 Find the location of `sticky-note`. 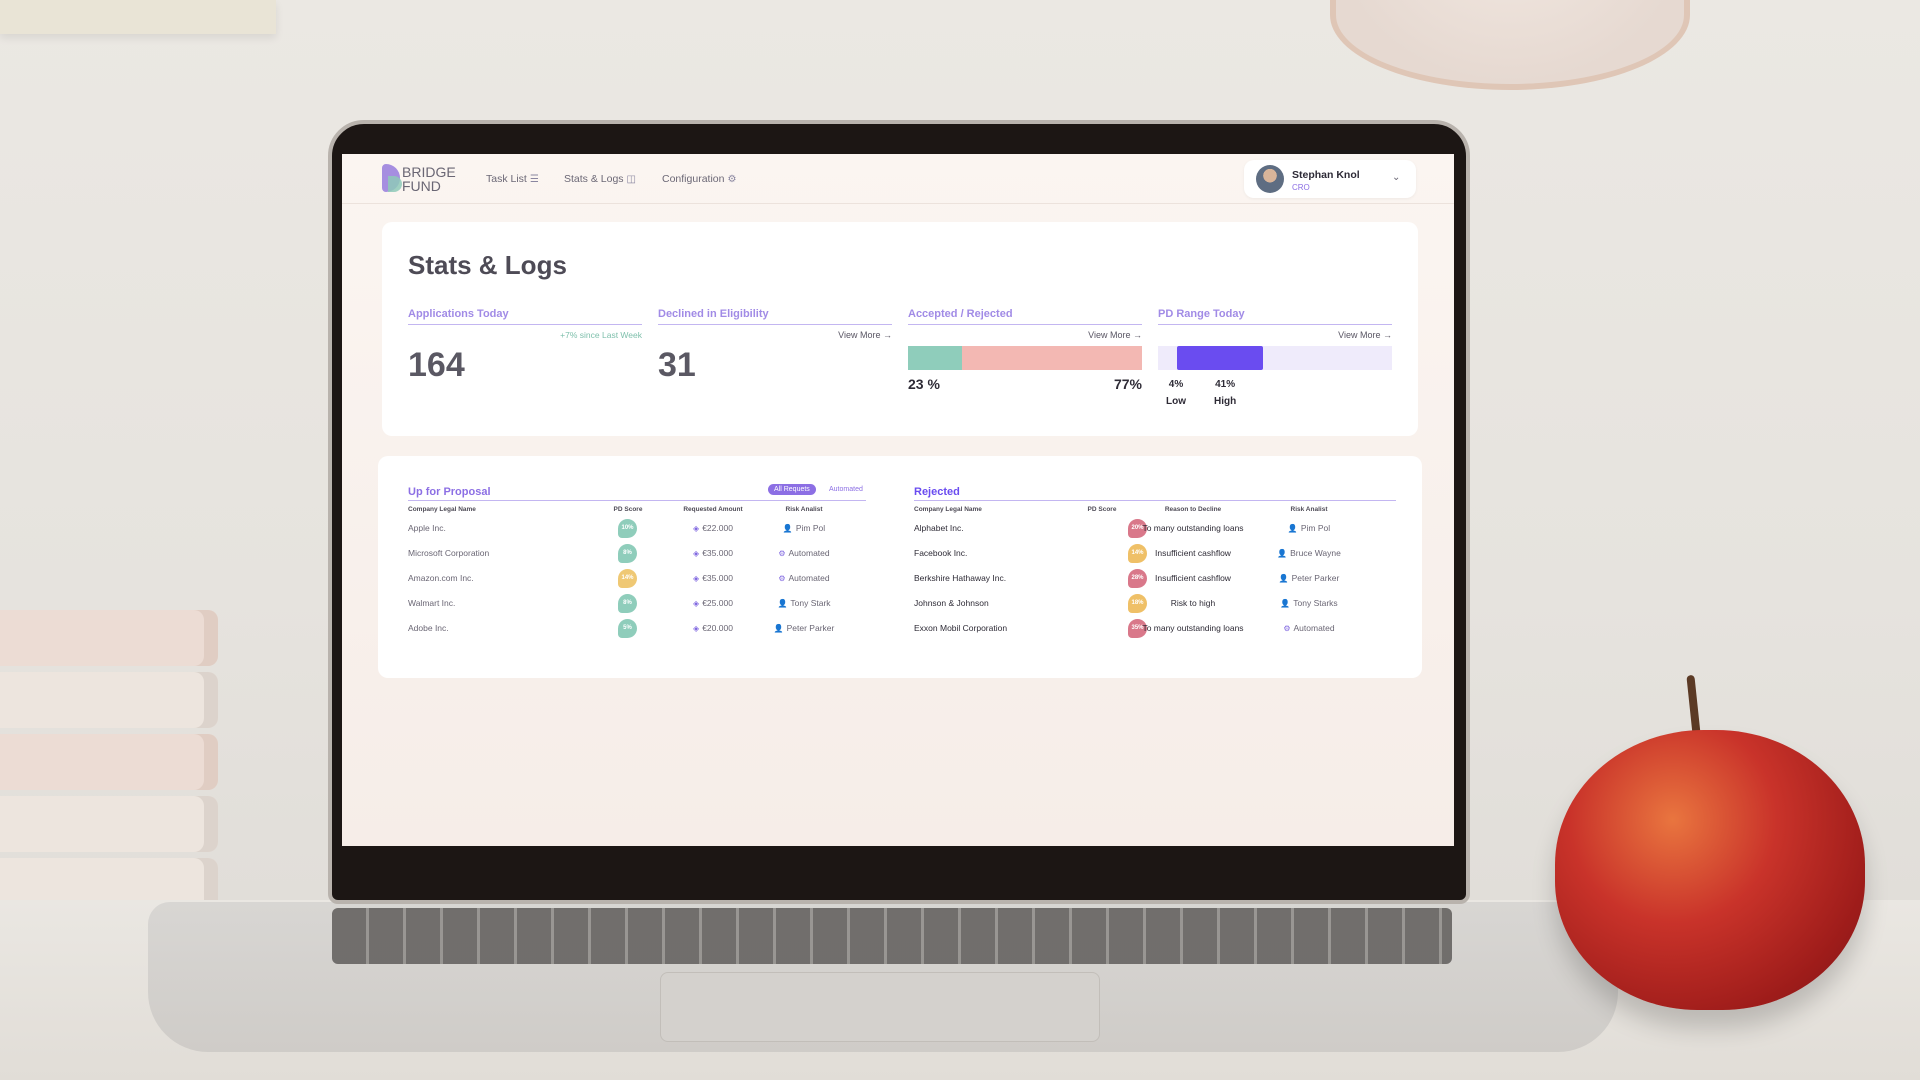

sticky-note is located at coordinates (138, 17).